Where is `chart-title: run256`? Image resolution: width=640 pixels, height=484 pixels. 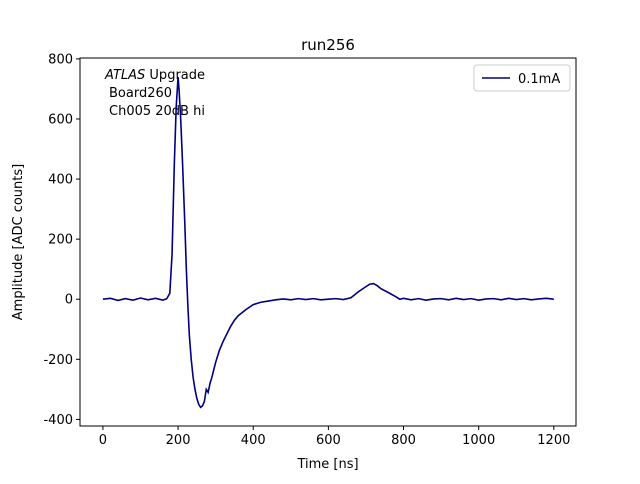
chart-title: run256 is located at coordinates (328, 45).